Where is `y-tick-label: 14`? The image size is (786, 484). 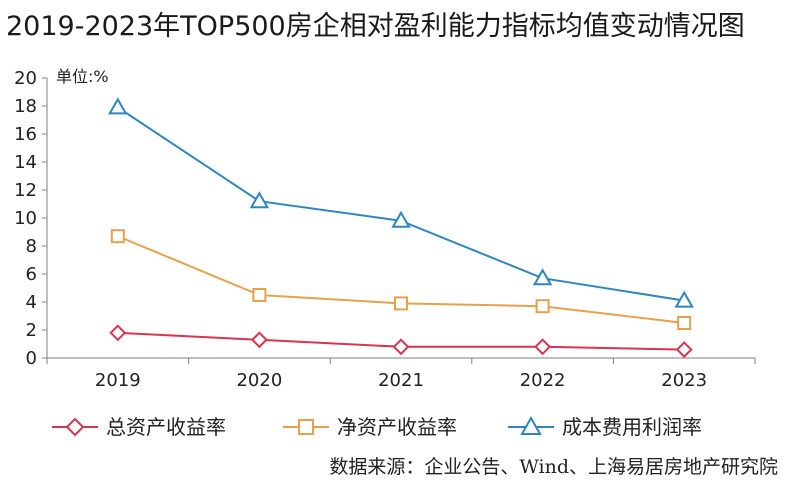
y-tick-label: 14 is located at coordinates (25, 162).